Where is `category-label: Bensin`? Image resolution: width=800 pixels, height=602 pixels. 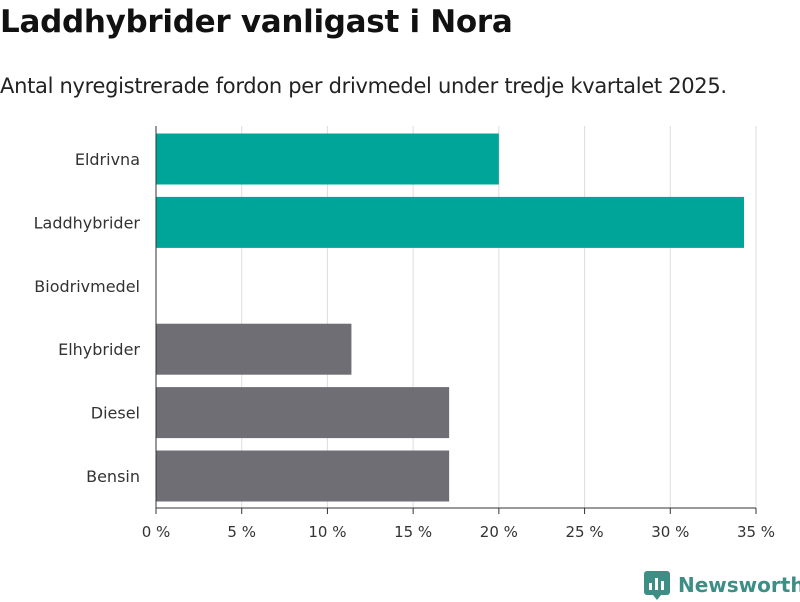
category-label: Bensin is located at coordinates (113, 476).